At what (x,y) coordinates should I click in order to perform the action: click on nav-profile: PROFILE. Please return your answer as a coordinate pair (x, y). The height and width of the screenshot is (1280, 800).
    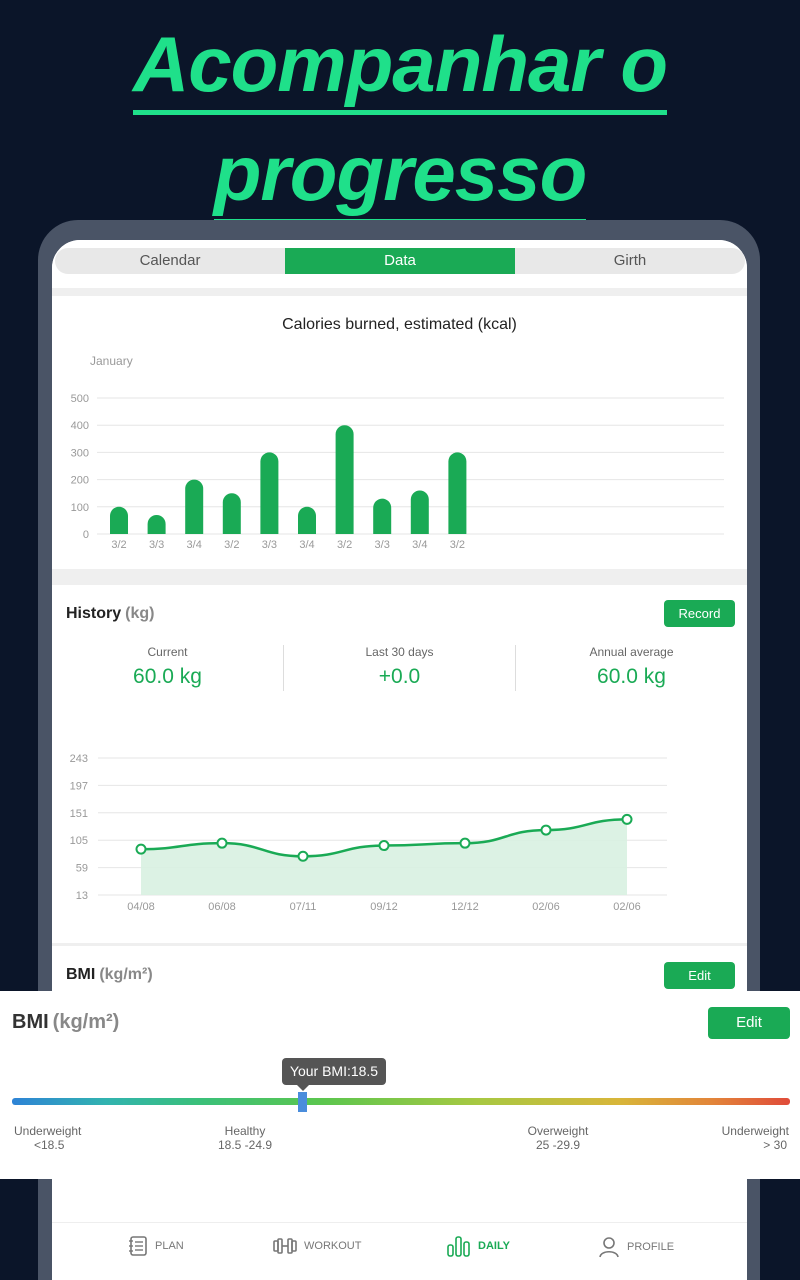
    Looking at the image, I should click on (635, 1247).